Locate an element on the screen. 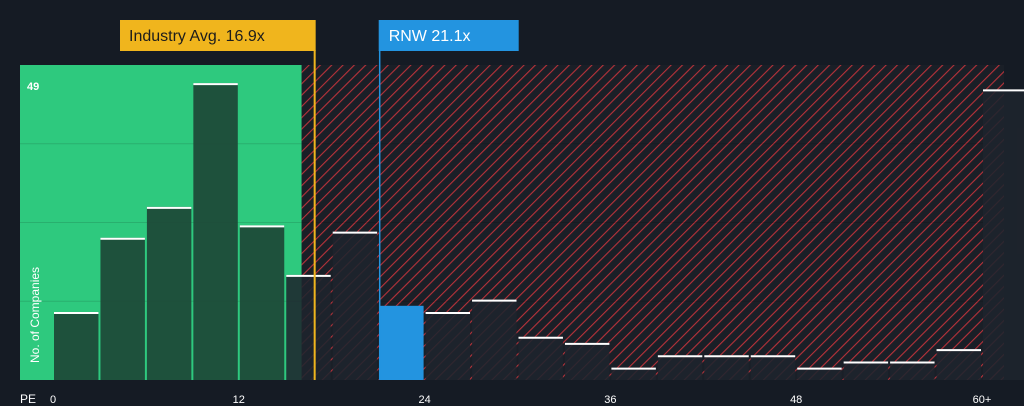 The width and height of the screenshot is (1024, 406). company-callout is located at coordinates (448, 35).